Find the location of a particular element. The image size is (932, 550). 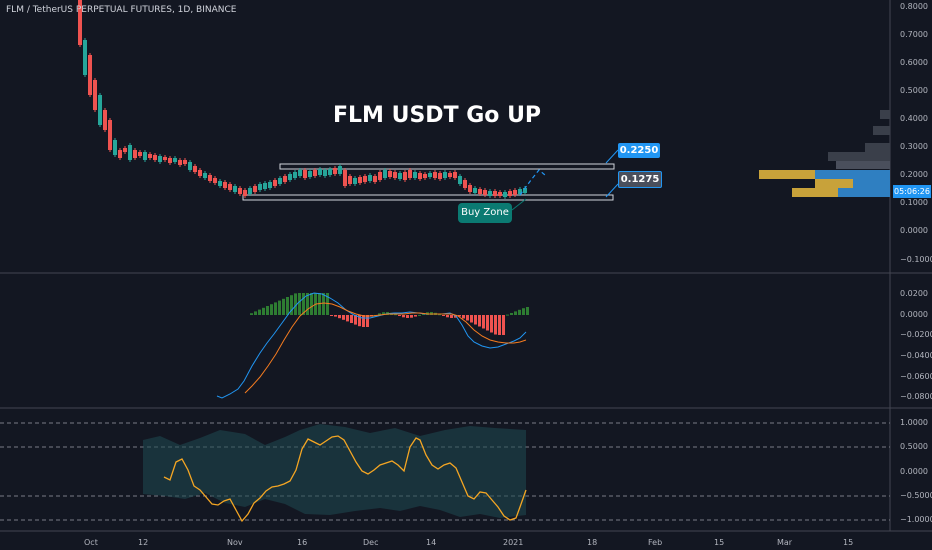

oscillator-axis-label: 1.0000 is located at coordinates (914, 422).